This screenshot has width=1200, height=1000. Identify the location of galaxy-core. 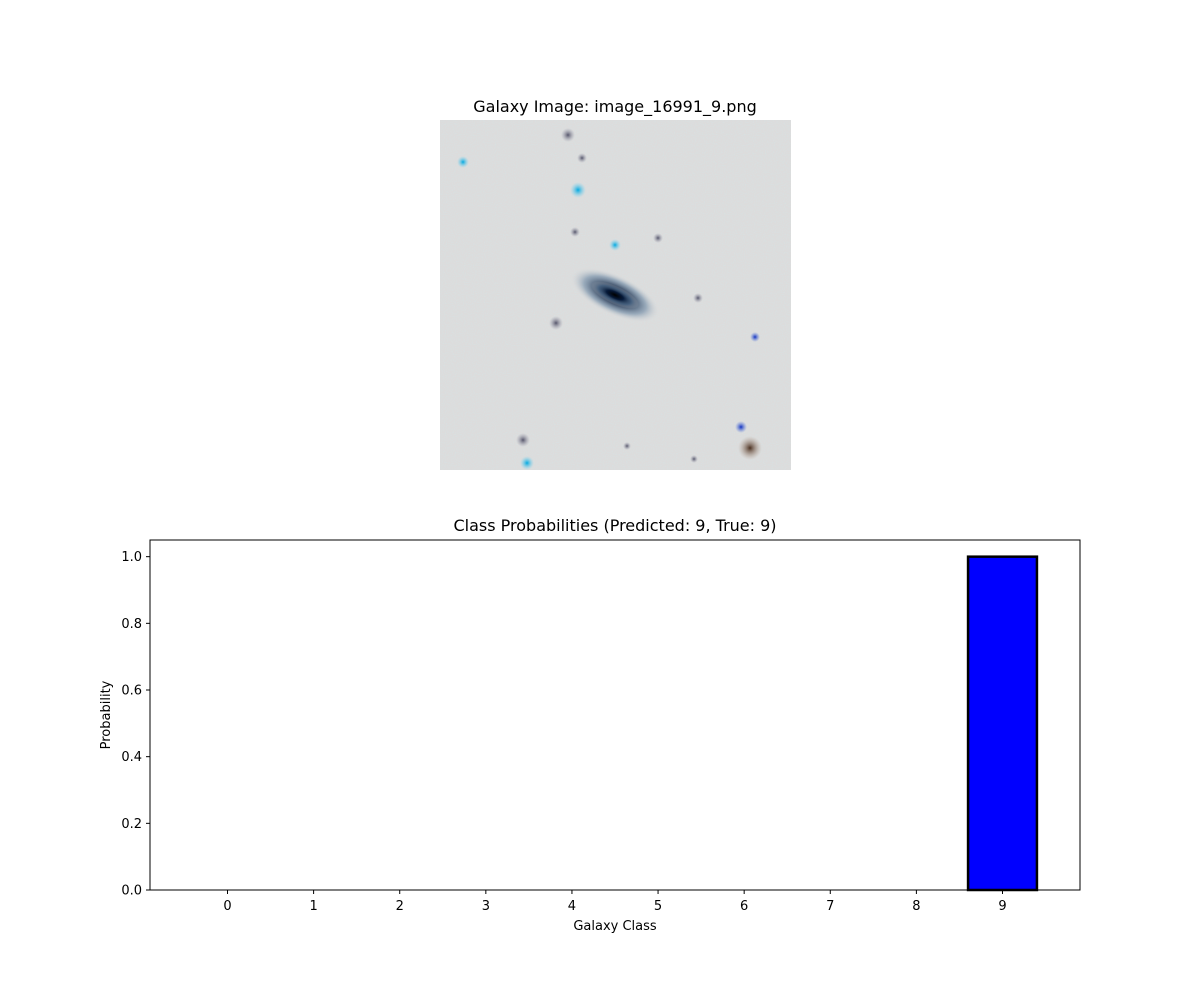
(615, 295).